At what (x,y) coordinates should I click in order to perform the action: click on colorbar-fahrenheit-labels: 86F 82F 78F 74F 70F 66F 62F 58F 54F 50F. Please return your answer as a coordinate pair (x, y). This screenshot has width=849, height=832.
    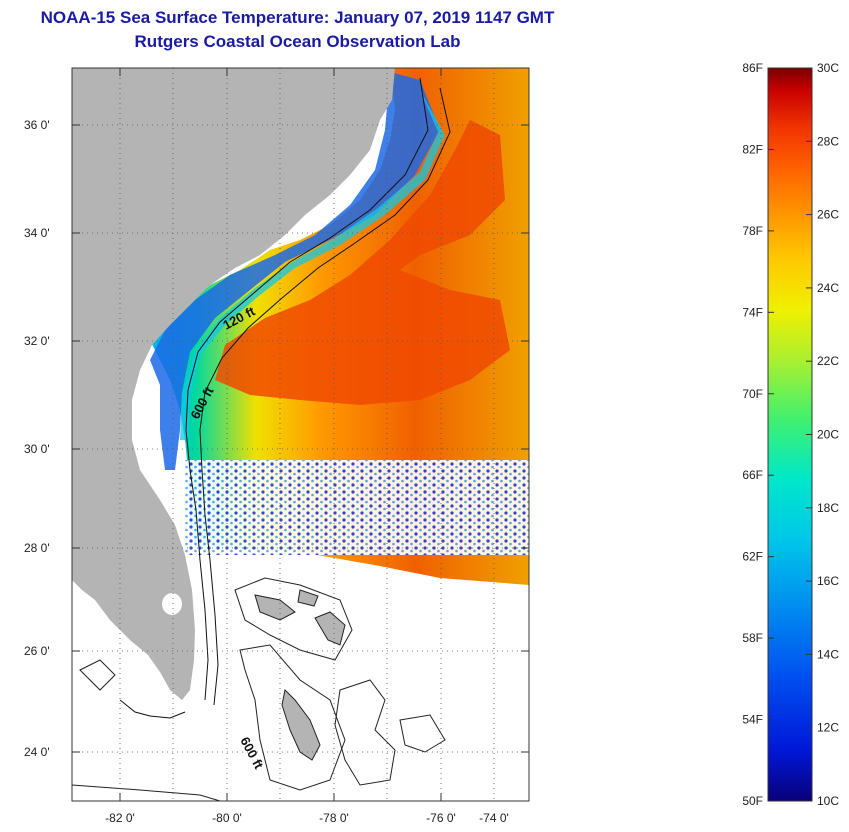
    Looking at the image, I should click on (752, 434).